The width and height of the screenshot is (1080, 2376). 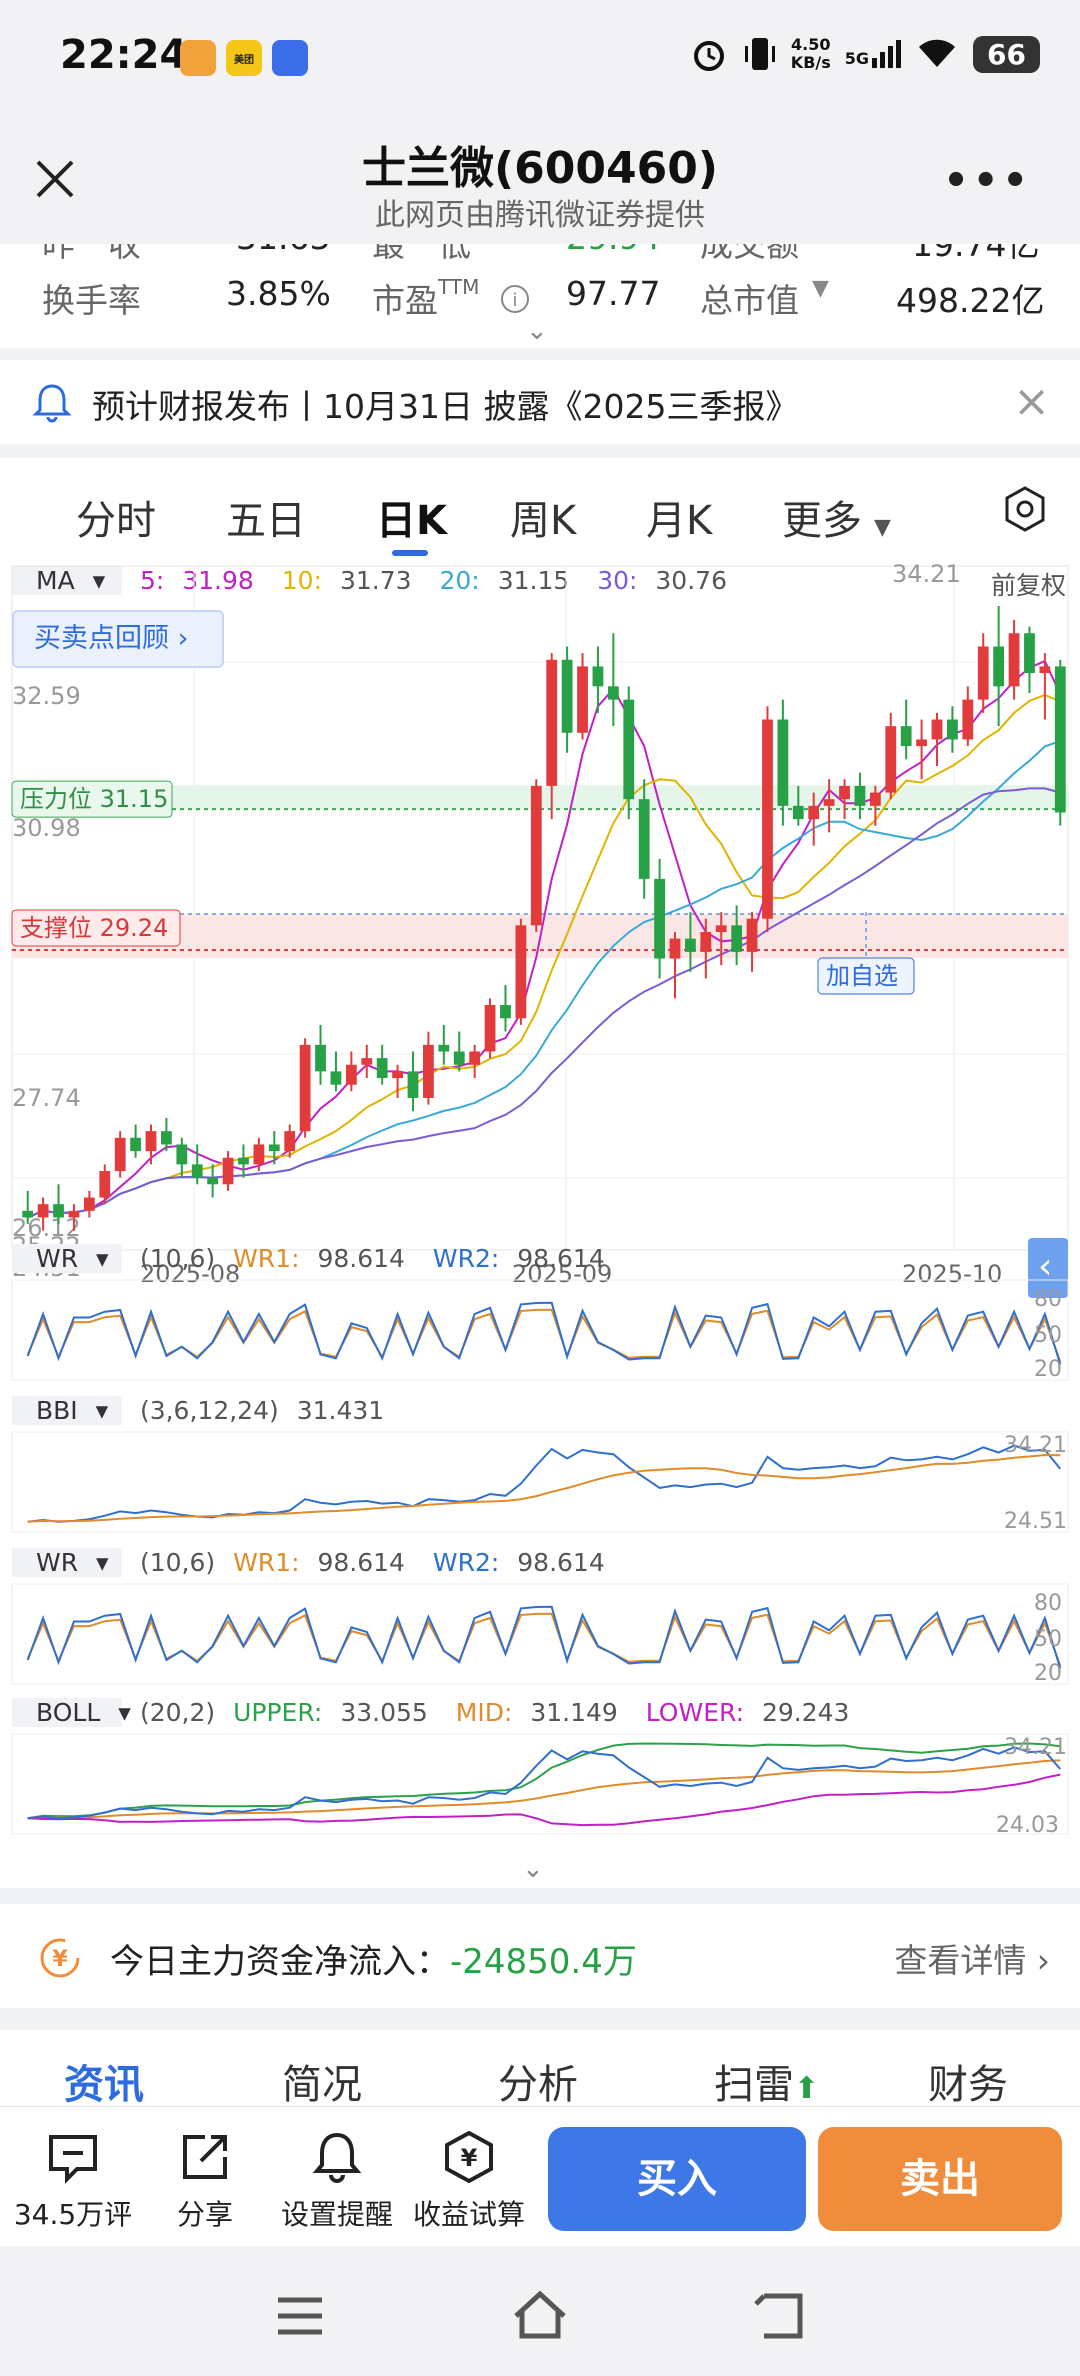 What do you see at coordinates (411, 521) in the screenshot?
I see `tab-daily-k: 日K` at bounding box center [411, 521].